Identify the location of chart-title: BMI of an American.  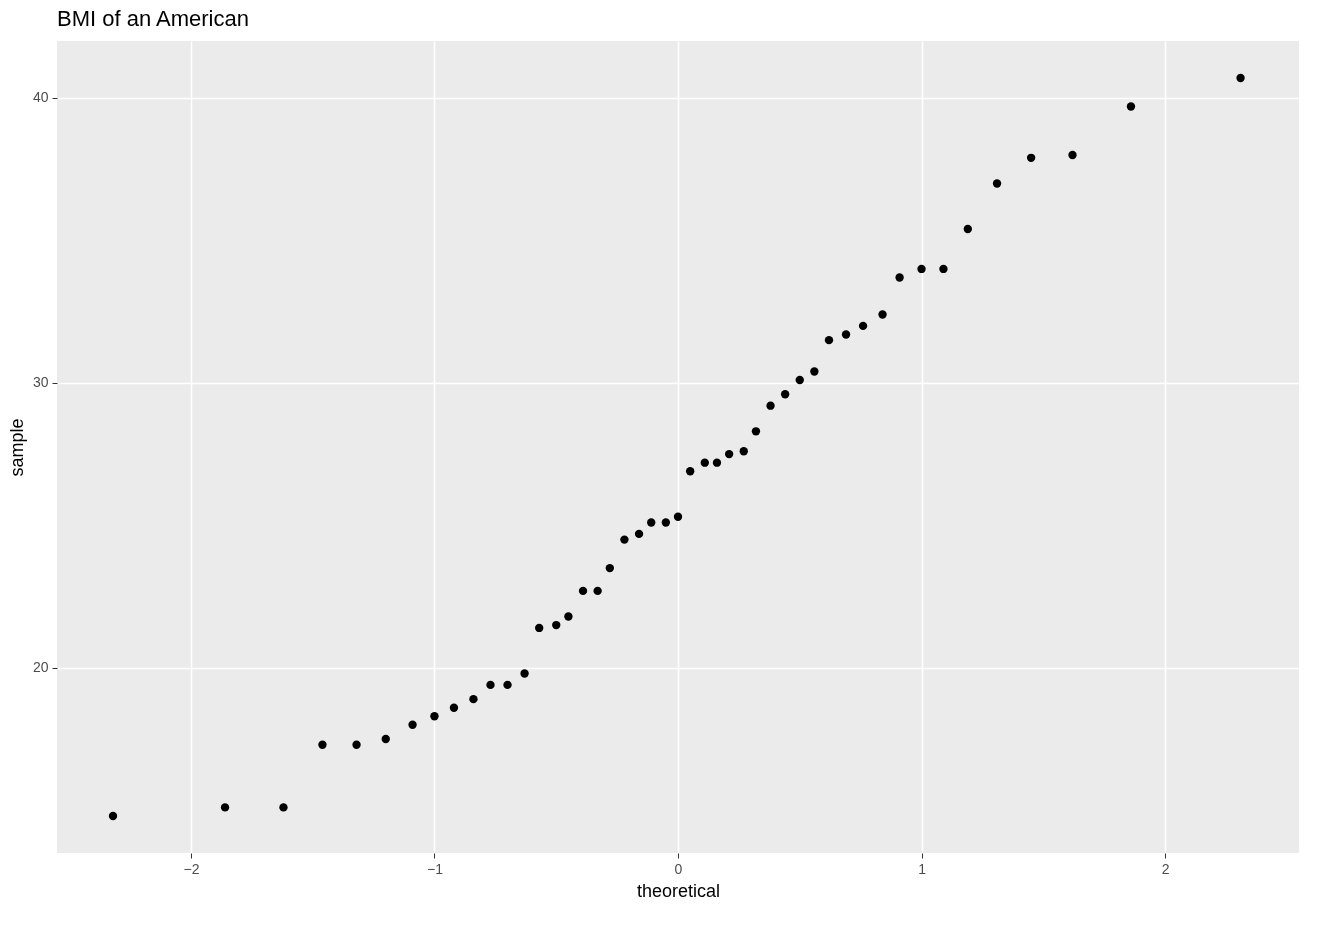
(153, 18).